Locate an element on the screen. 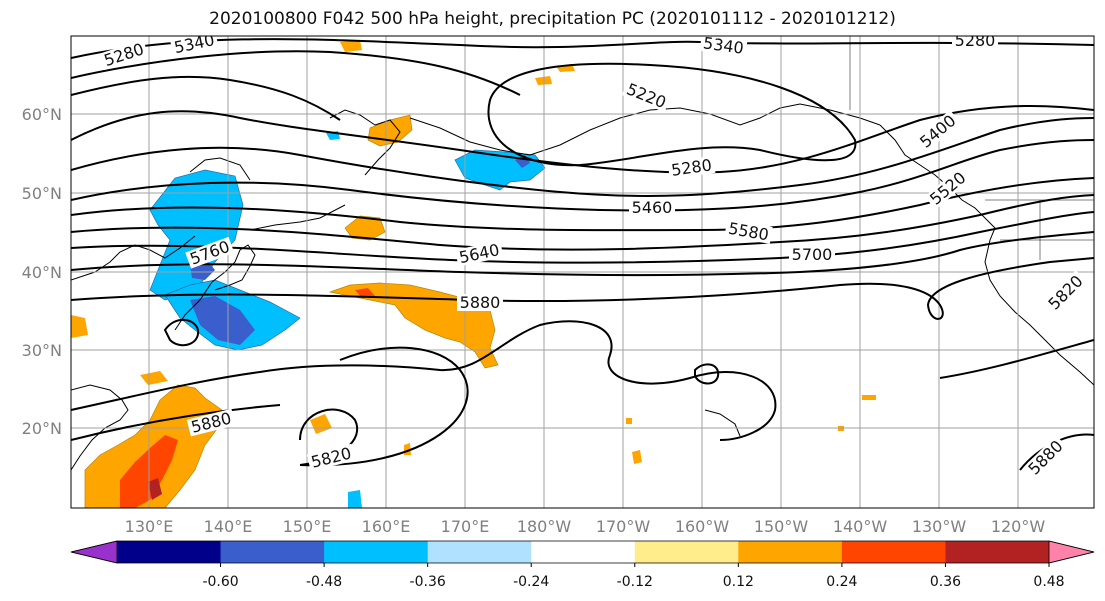 The height and width of the screenshot is (601, 1105). contour-label-text: 5700 is located at coordinates (812, 254).